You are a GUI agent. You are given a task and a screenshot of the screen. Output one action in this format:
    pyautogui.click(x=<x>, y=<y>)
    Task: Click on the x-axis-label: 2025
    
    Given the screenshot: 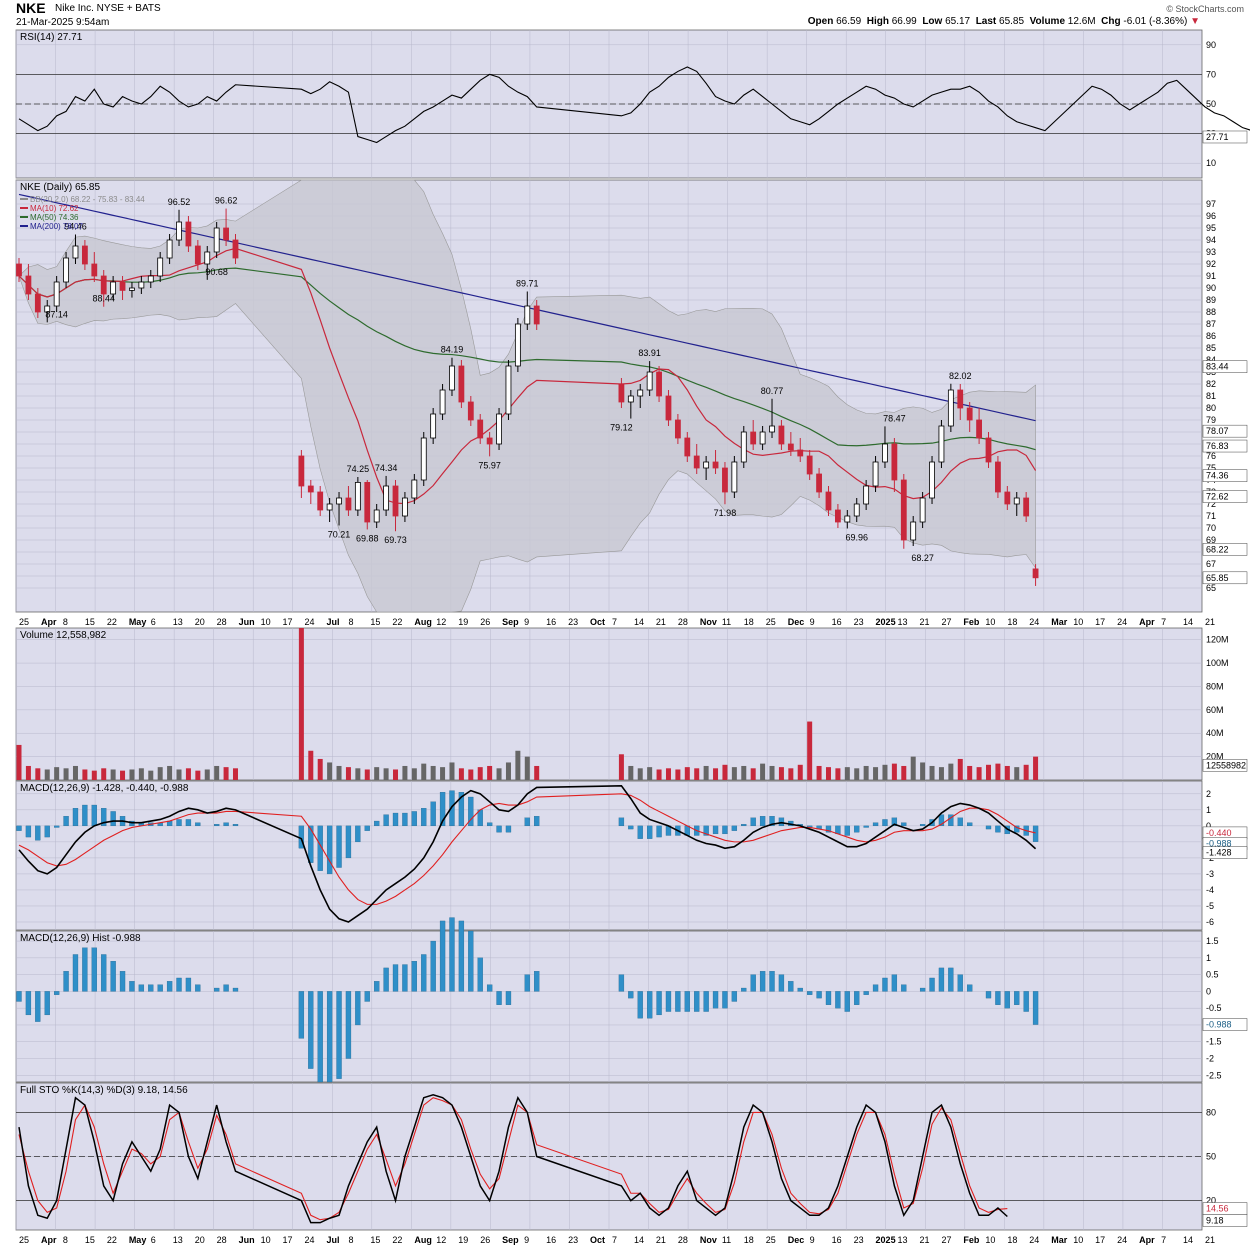 What is the action you would take?
    pyautogui.click(x=886, y=622)
    